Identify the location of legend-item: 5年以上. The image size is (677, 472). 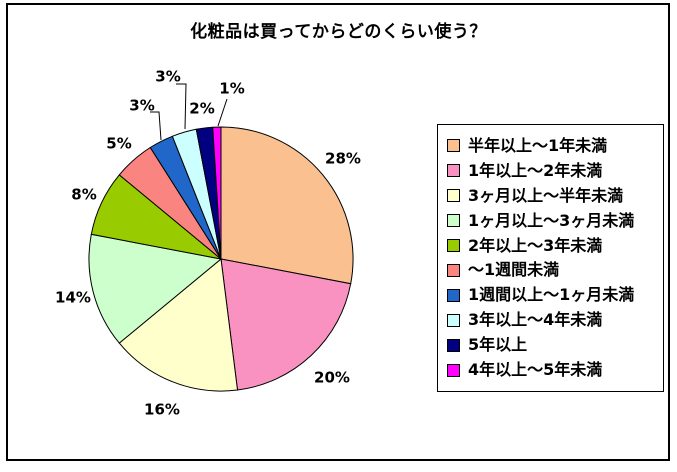
(553, 345).